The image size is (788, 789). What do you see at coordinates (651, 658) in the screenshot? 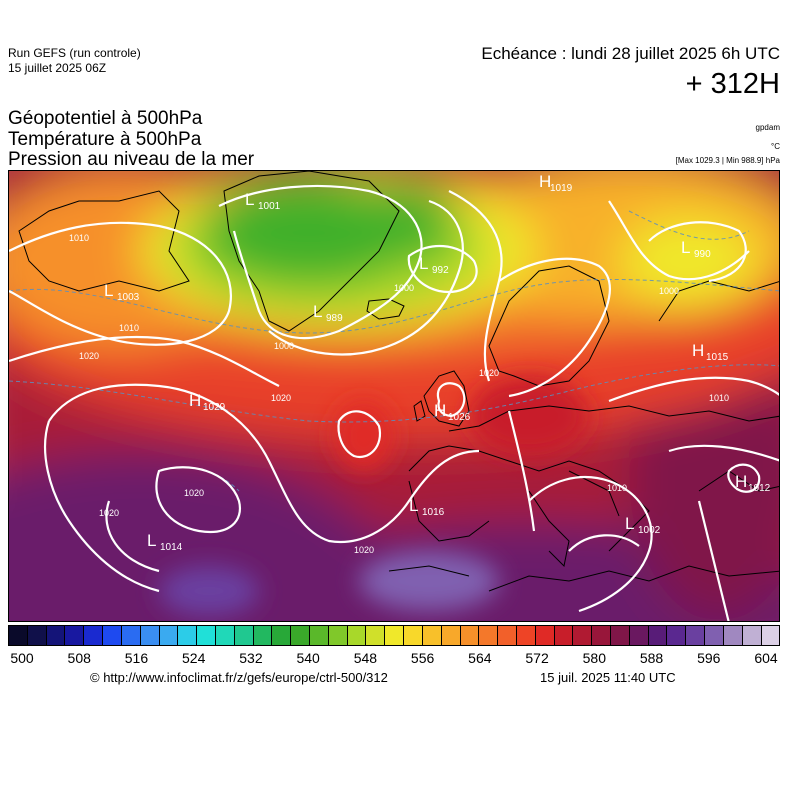
I see `color-scale-tick: 588` at bounding box center [651, 658].